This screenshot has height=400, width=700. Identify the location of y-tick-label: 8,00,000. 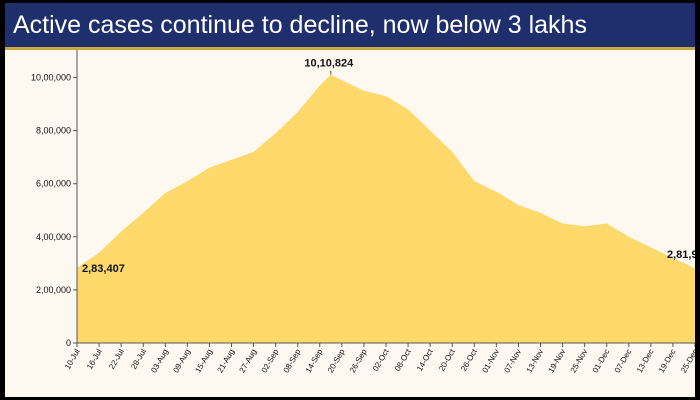
(53, 131).